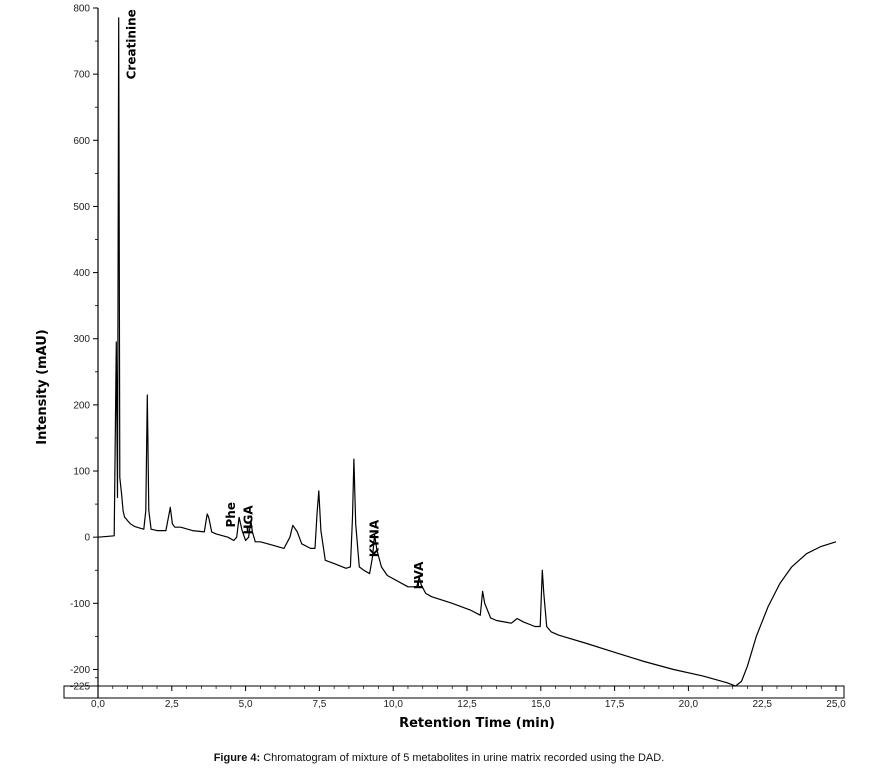 The image size is (878, 768). Describe the element at coordinates (81, 472) in the screenshot. I see `y-tick-label: 100` at that location.